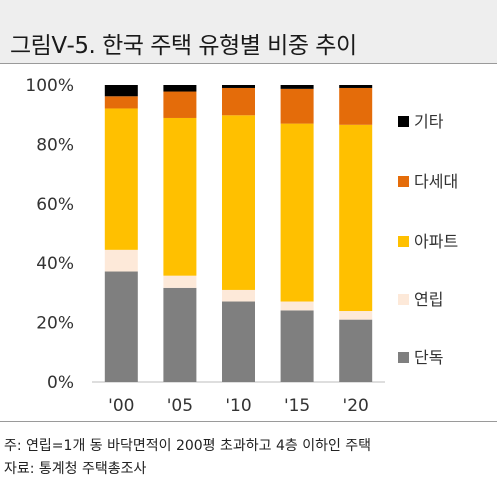 The height and width of the screenshot is (496, 497). Describe the element at coordinates (60, 383) in the screenshot. I see `y-tick-label: 0%` at that location.